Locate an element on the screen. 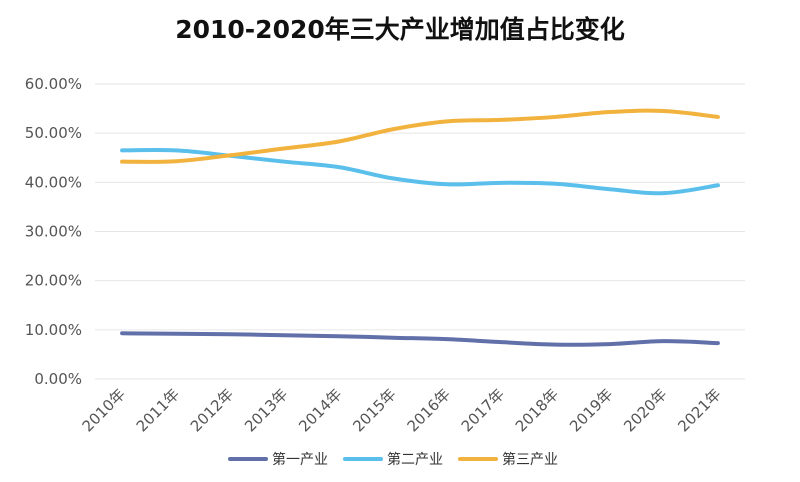  legend: 第一产业 第二产业 第三产业 is located at coordinates (393, 459).